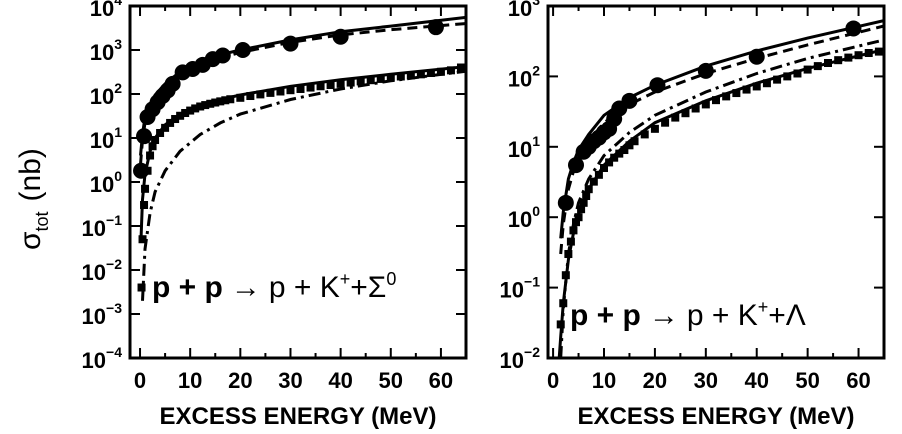 The height and width of the screenshot is (434, 902). What do you see at coordinates (30, 174) in the screenshot?
I see `y-axis-label-unit: (nb)` at bounding box center [30, 174].